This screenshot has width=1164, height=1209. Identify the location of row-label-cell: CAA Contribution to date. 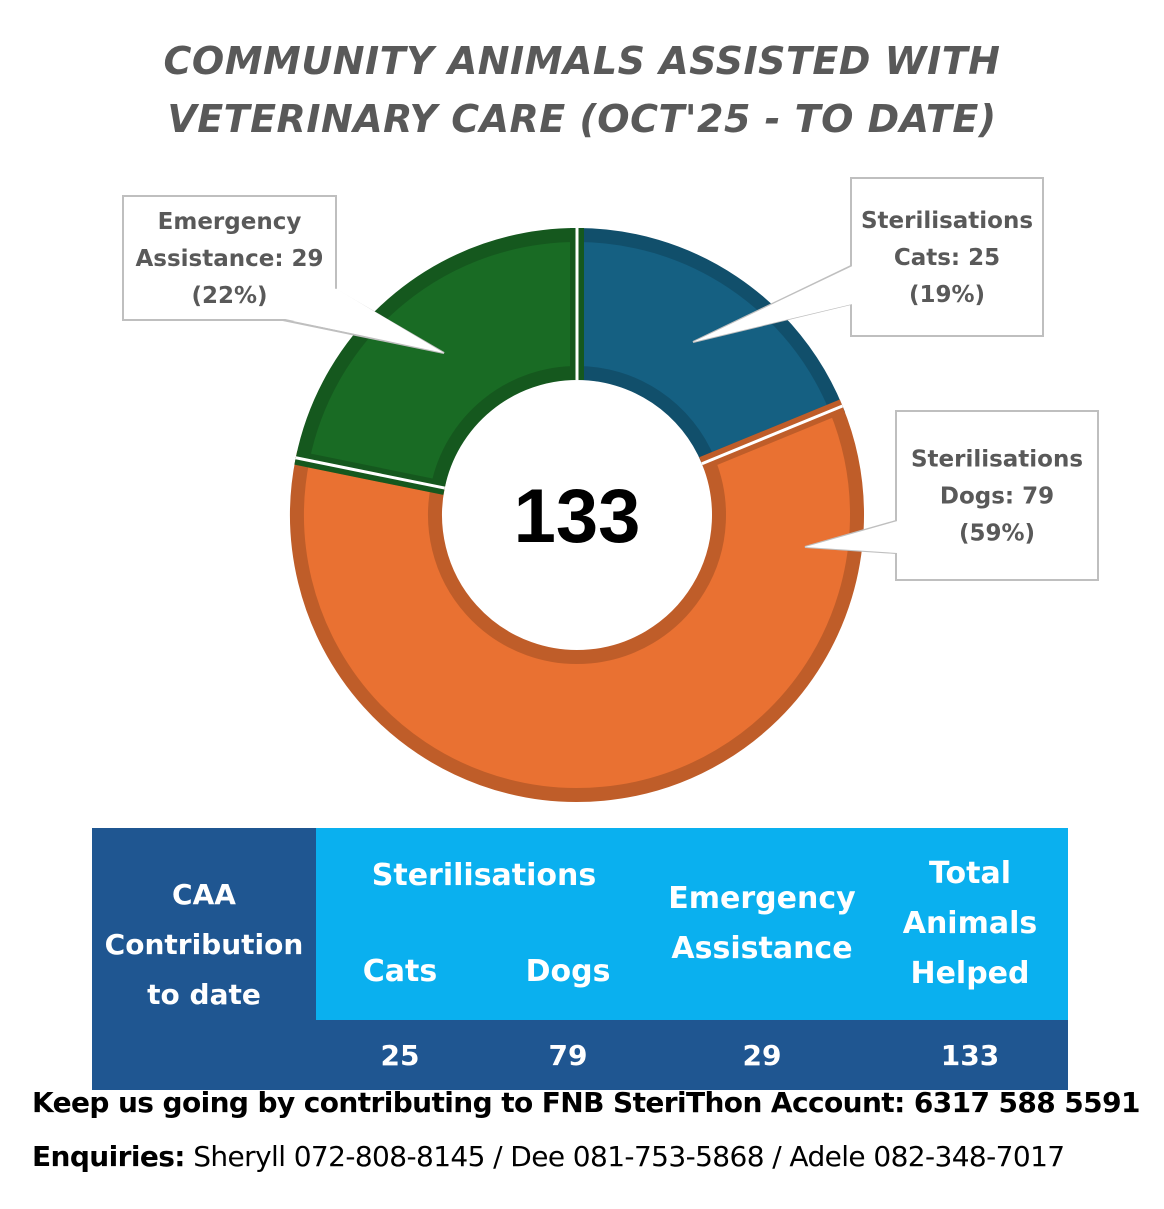
(204, 924).